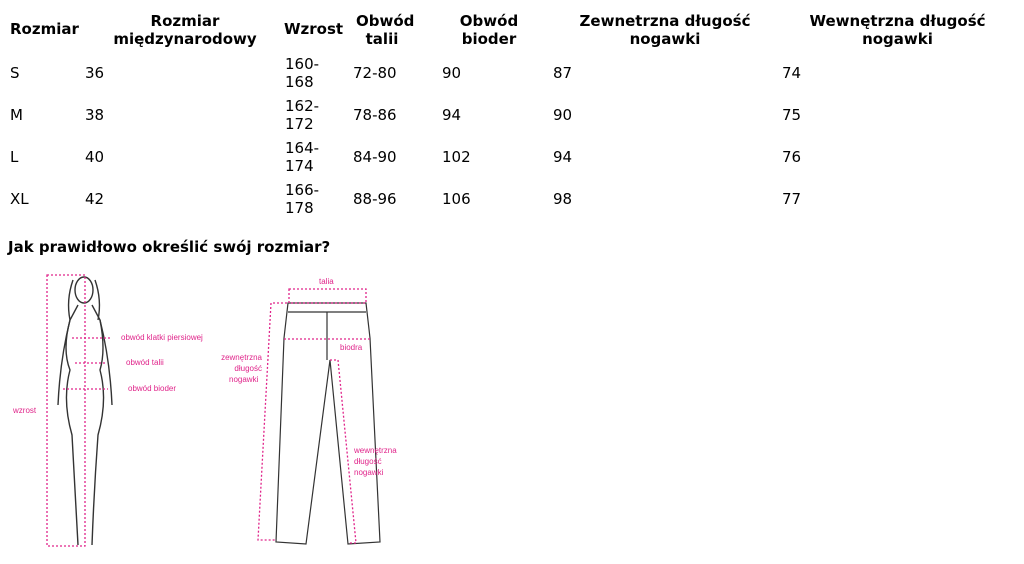 The image size is (1024, 564). I want to click on table-cell: 77, so click(792, 199).